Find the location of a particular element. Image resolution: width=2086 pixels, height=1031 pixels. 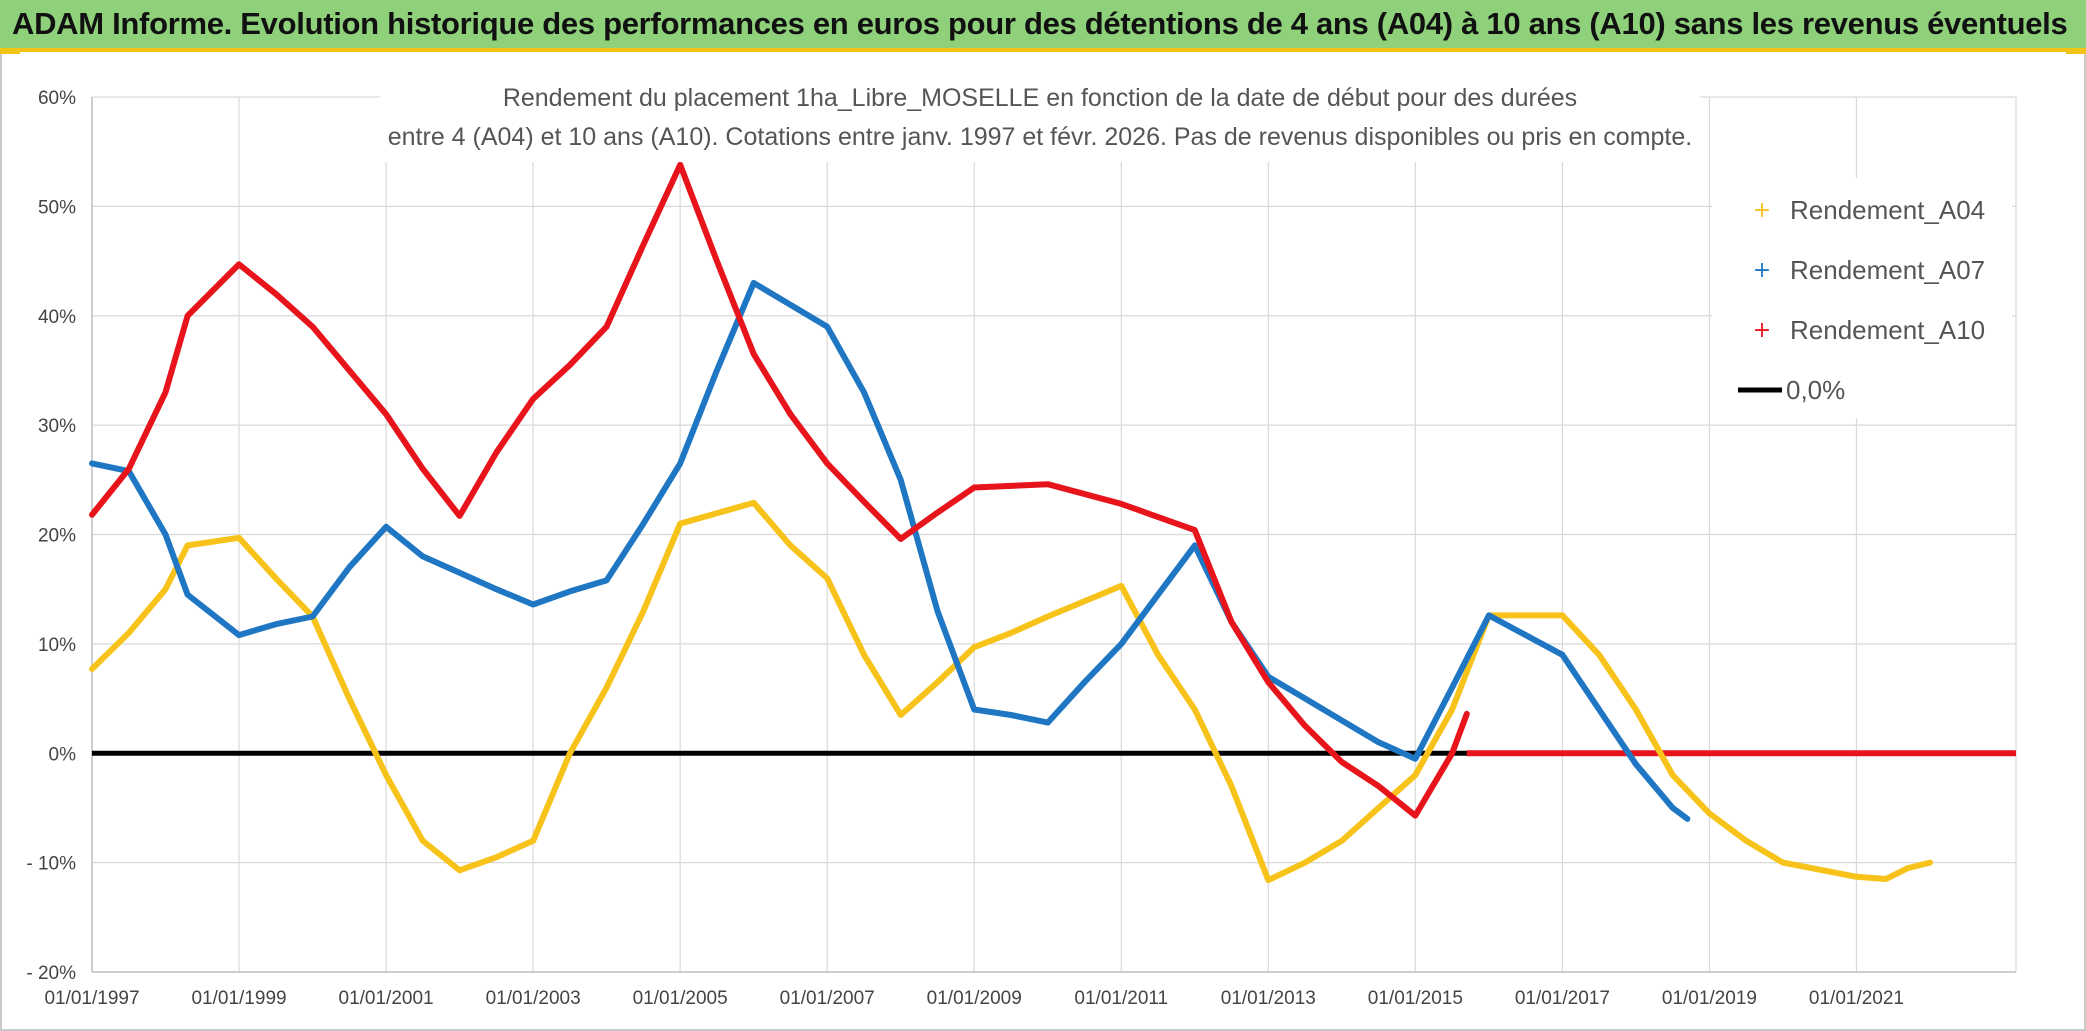

y-tick-label: 10% is located at coordinates (57, 645).